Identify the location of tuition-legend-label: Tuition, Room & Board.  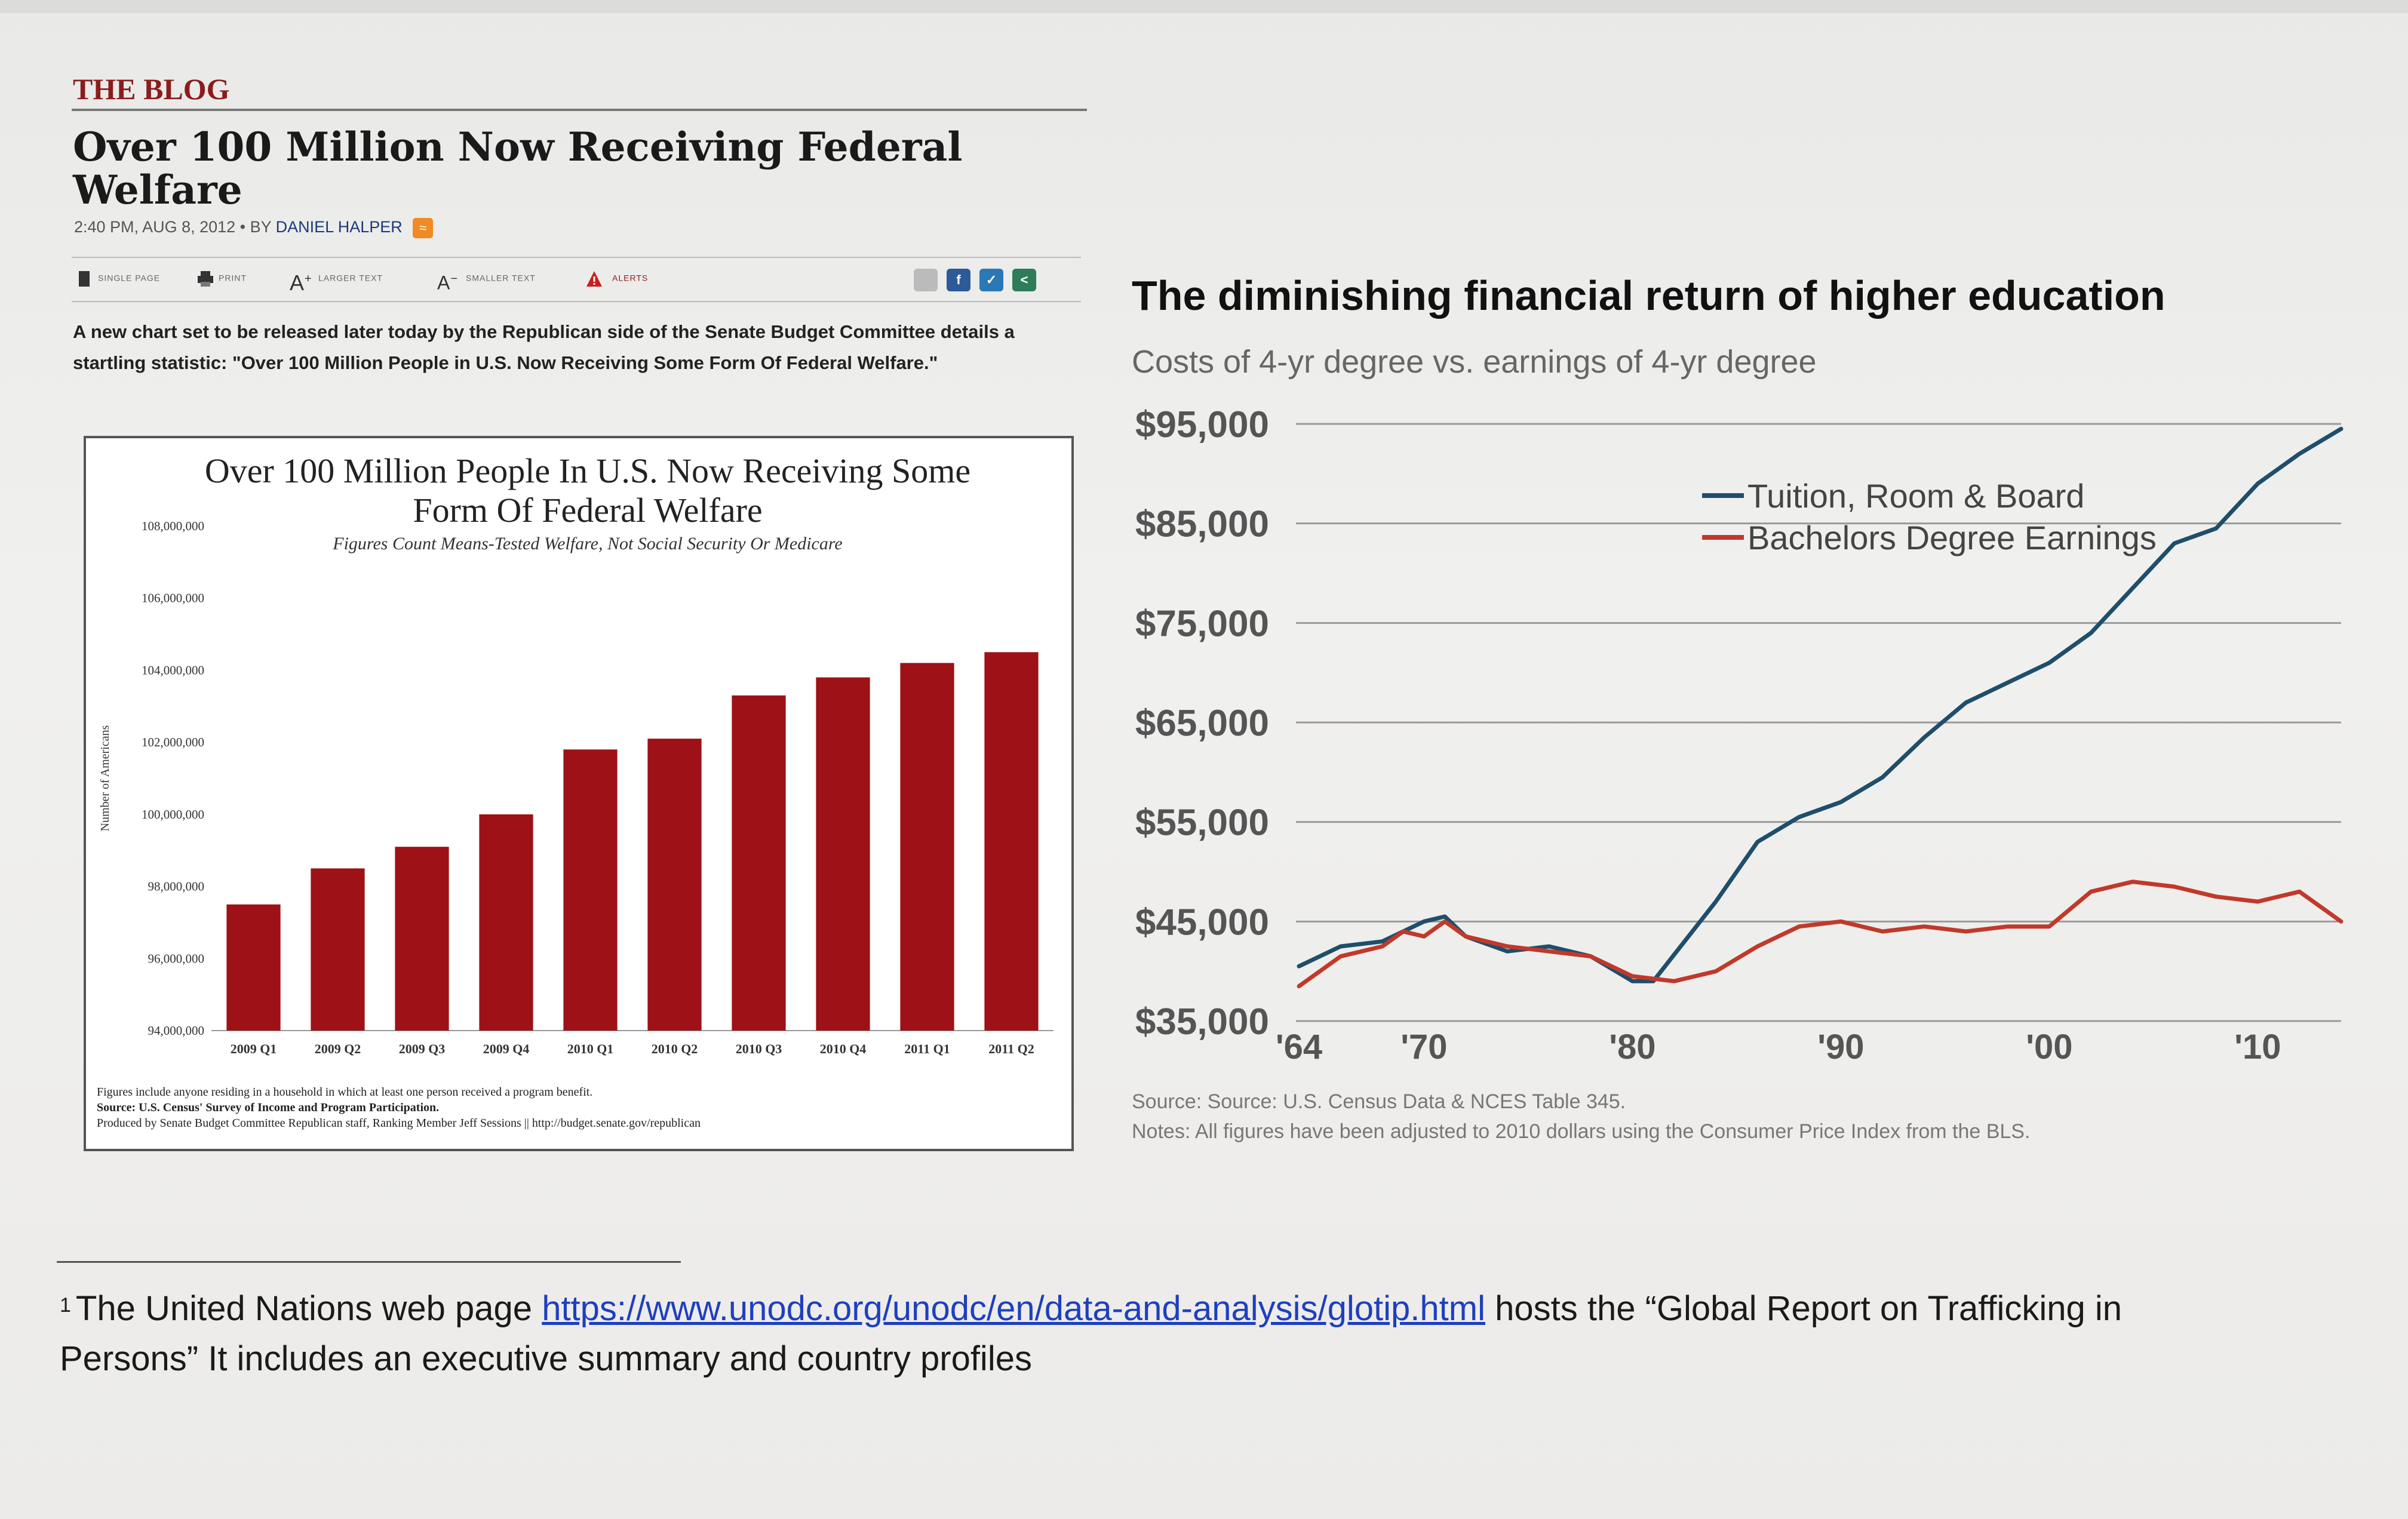
(1915, 496).